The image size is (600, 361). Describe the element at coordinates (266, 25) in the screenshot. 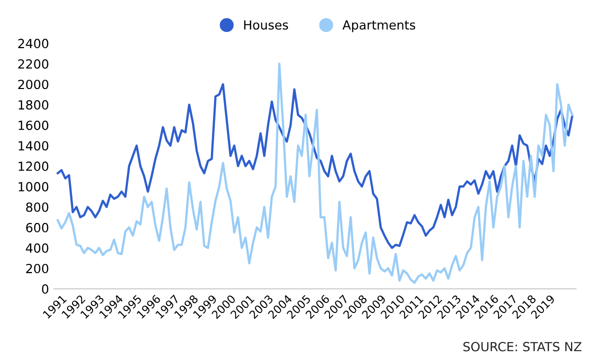

I see `legend-label: Houses` at that location.